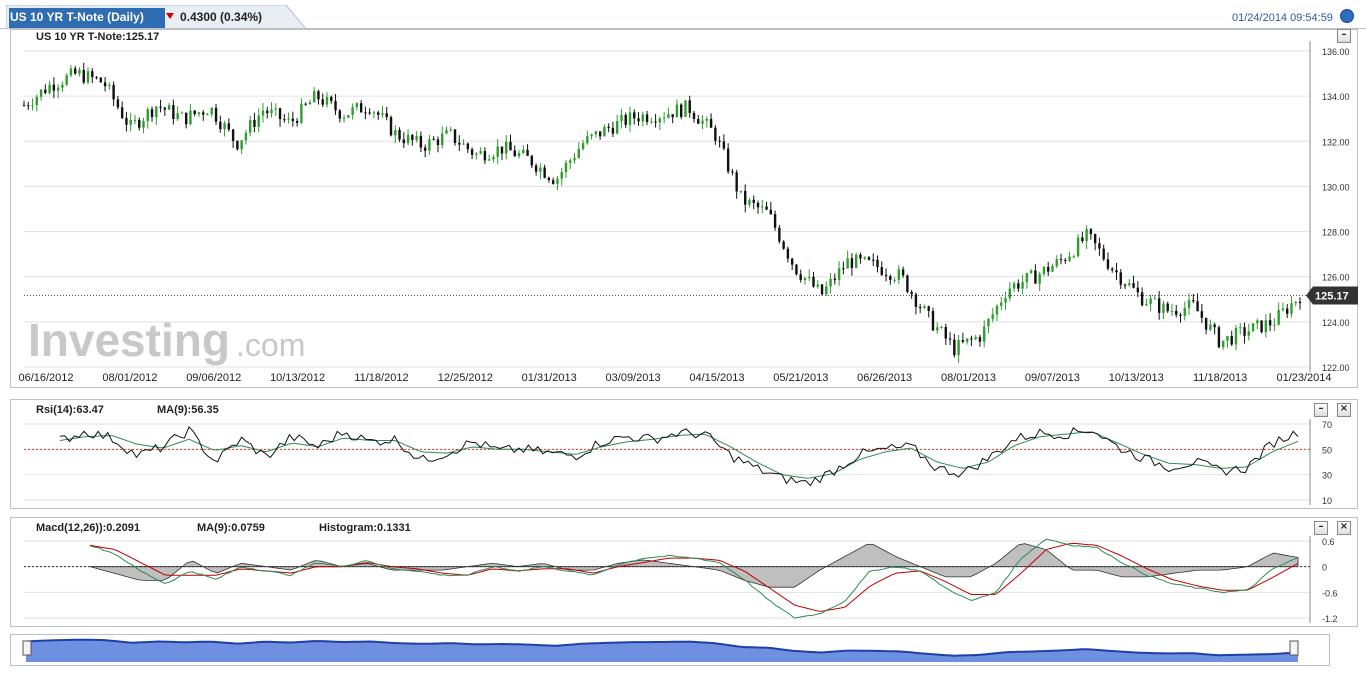 This screenshot has height=675, width=1366. Describe the element at coordinates (662, 647) in the screenshot. I see `navigator-line` at that location.